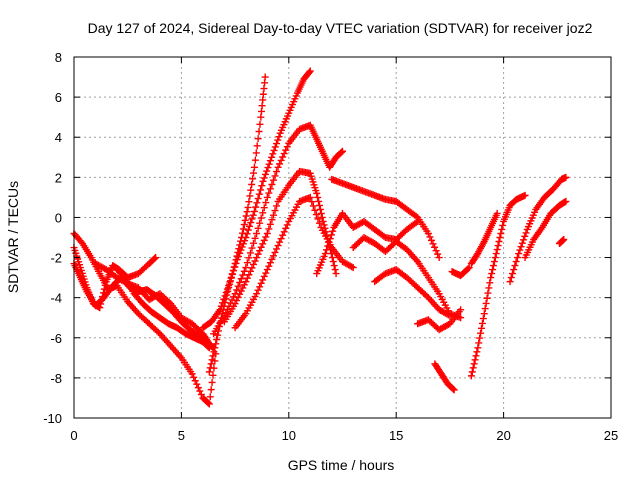 Image resolution: width=640 pixels, height=485 pixels. Describe the element at coordinates (58, 57) in the screenshot. I see `y-tick-label: 8` at that location.